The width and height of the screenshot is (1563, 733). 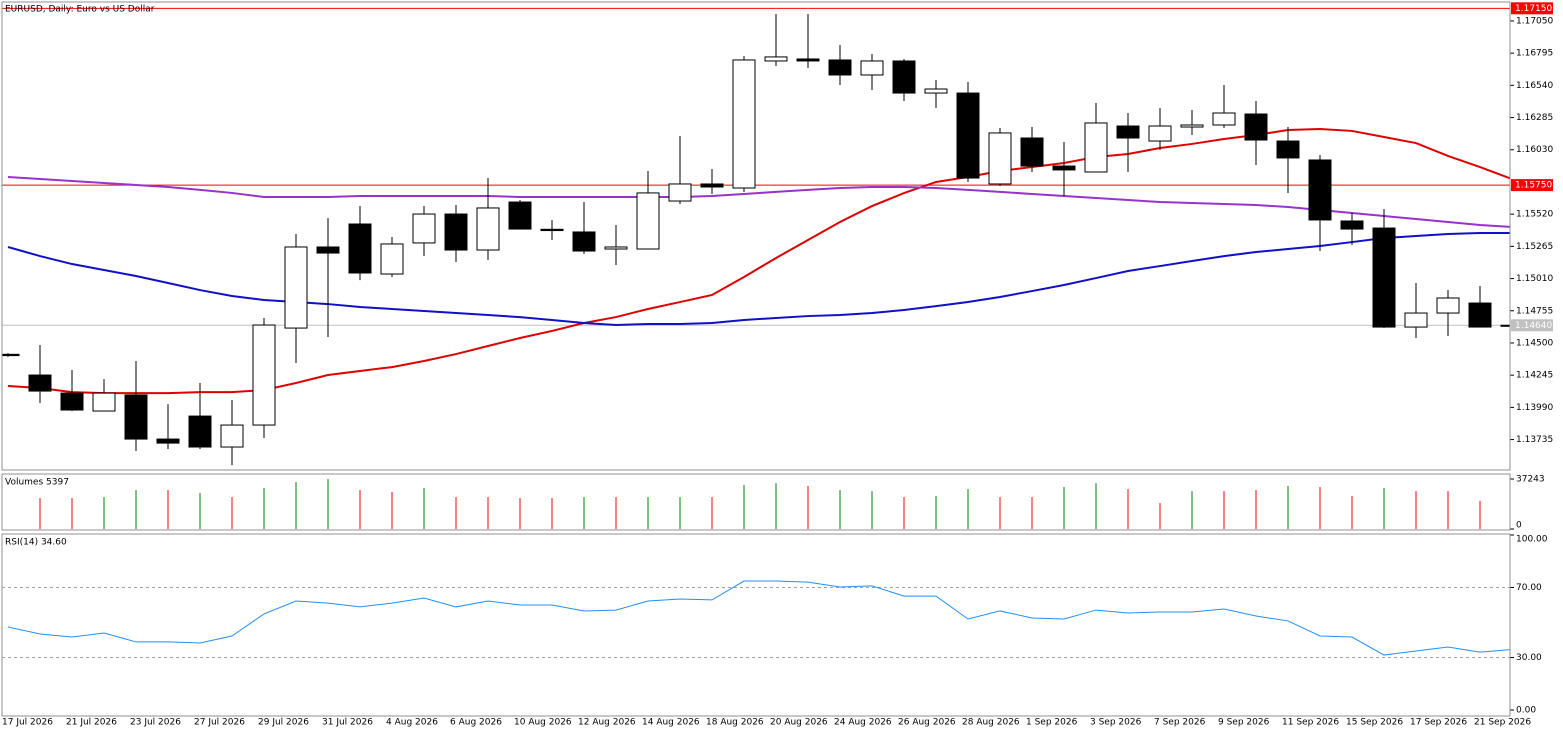 I want to click on volume-title: Volumes 5397, so click(x=37, y=483).